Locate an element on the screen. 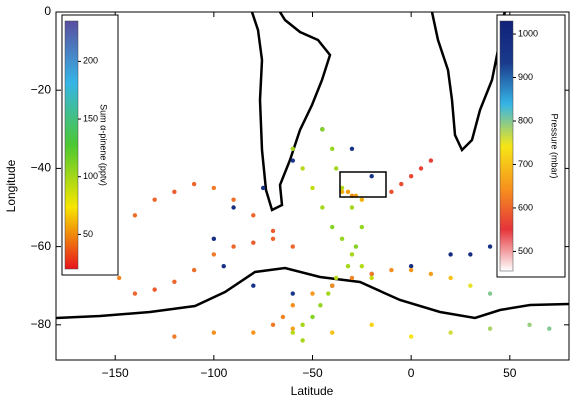 The height and width of the screenshot is (403, 581). y-axis-label: Longitude is located at coordinates (11, 185).